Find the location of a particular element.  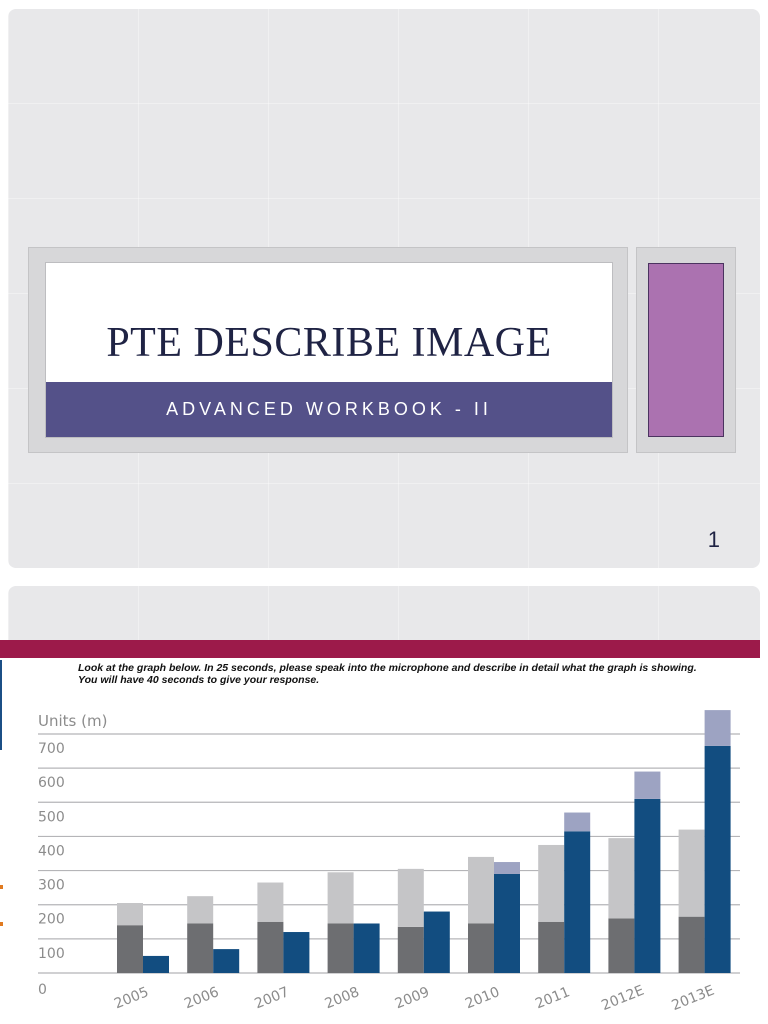

x-tick-label: 2007 is located at coordinates (271, 998).